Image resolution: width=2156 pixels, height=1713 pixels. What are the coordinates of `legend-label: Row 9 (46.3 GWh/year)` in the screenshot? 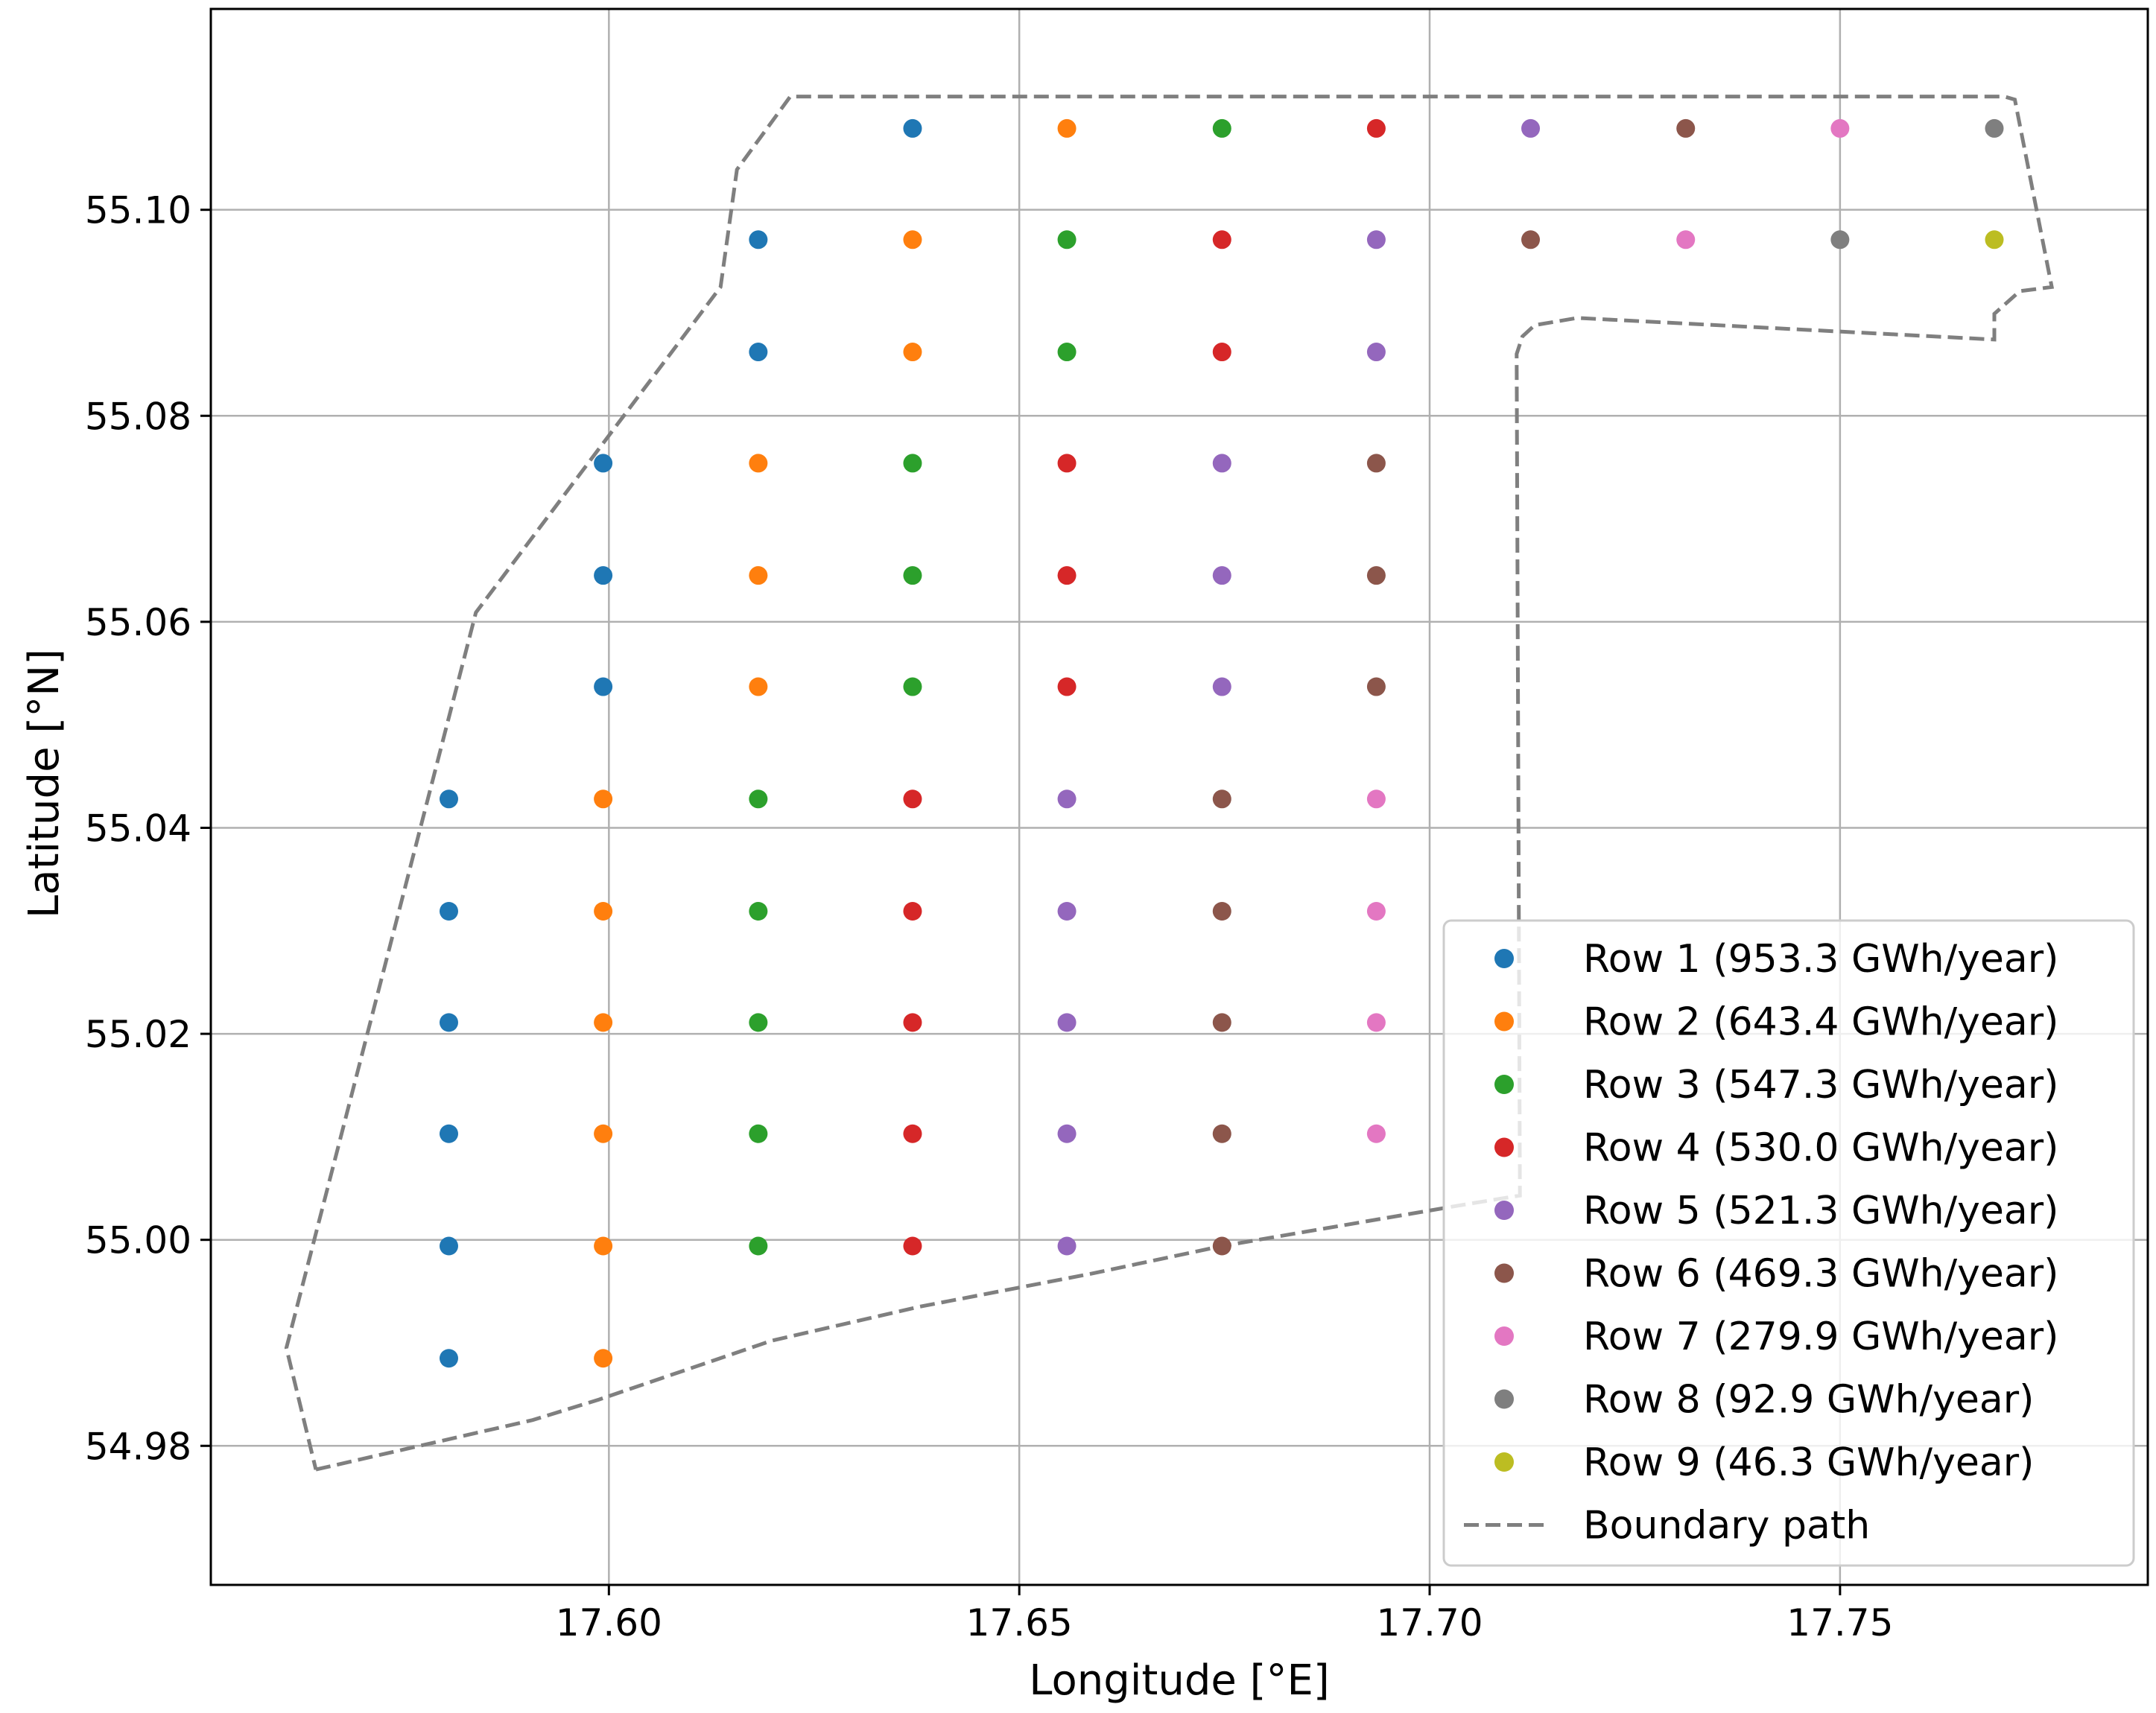 It's located at (1808, 1462).